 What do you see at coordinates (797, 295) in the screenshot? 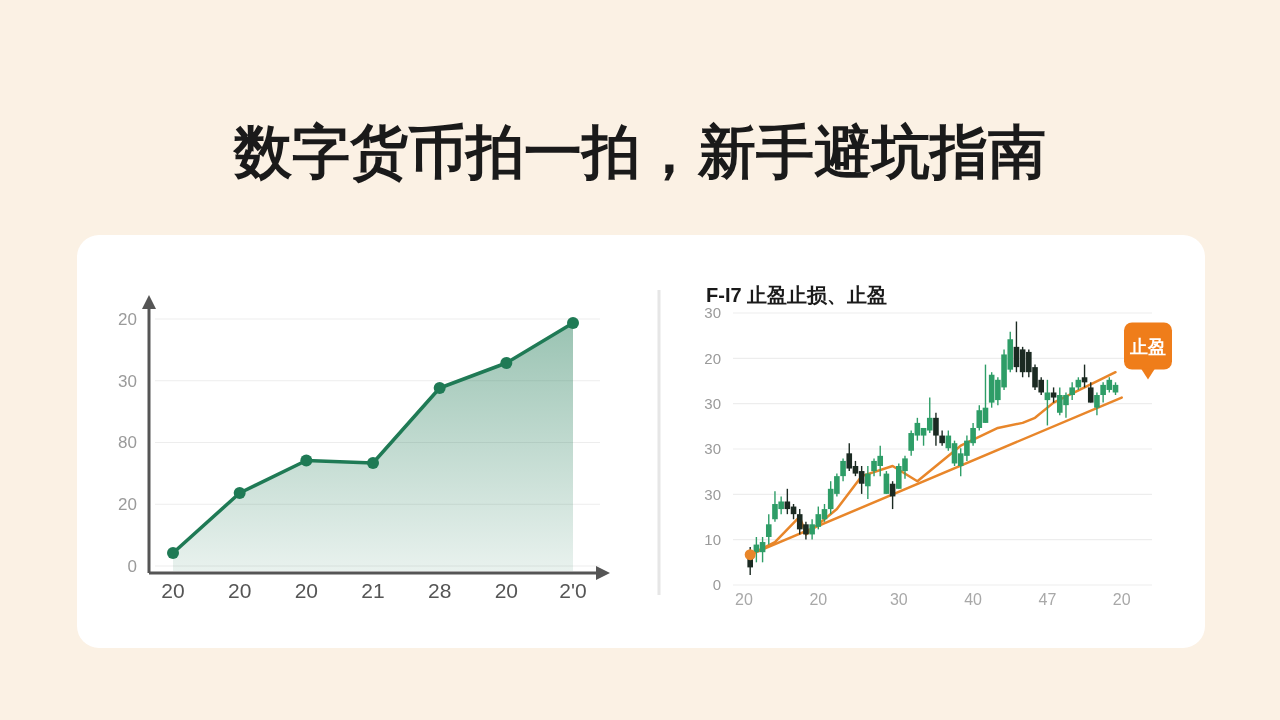
I see `chart-title: F-I7 止盈止损、止盈` at bounding box center [797, 295].